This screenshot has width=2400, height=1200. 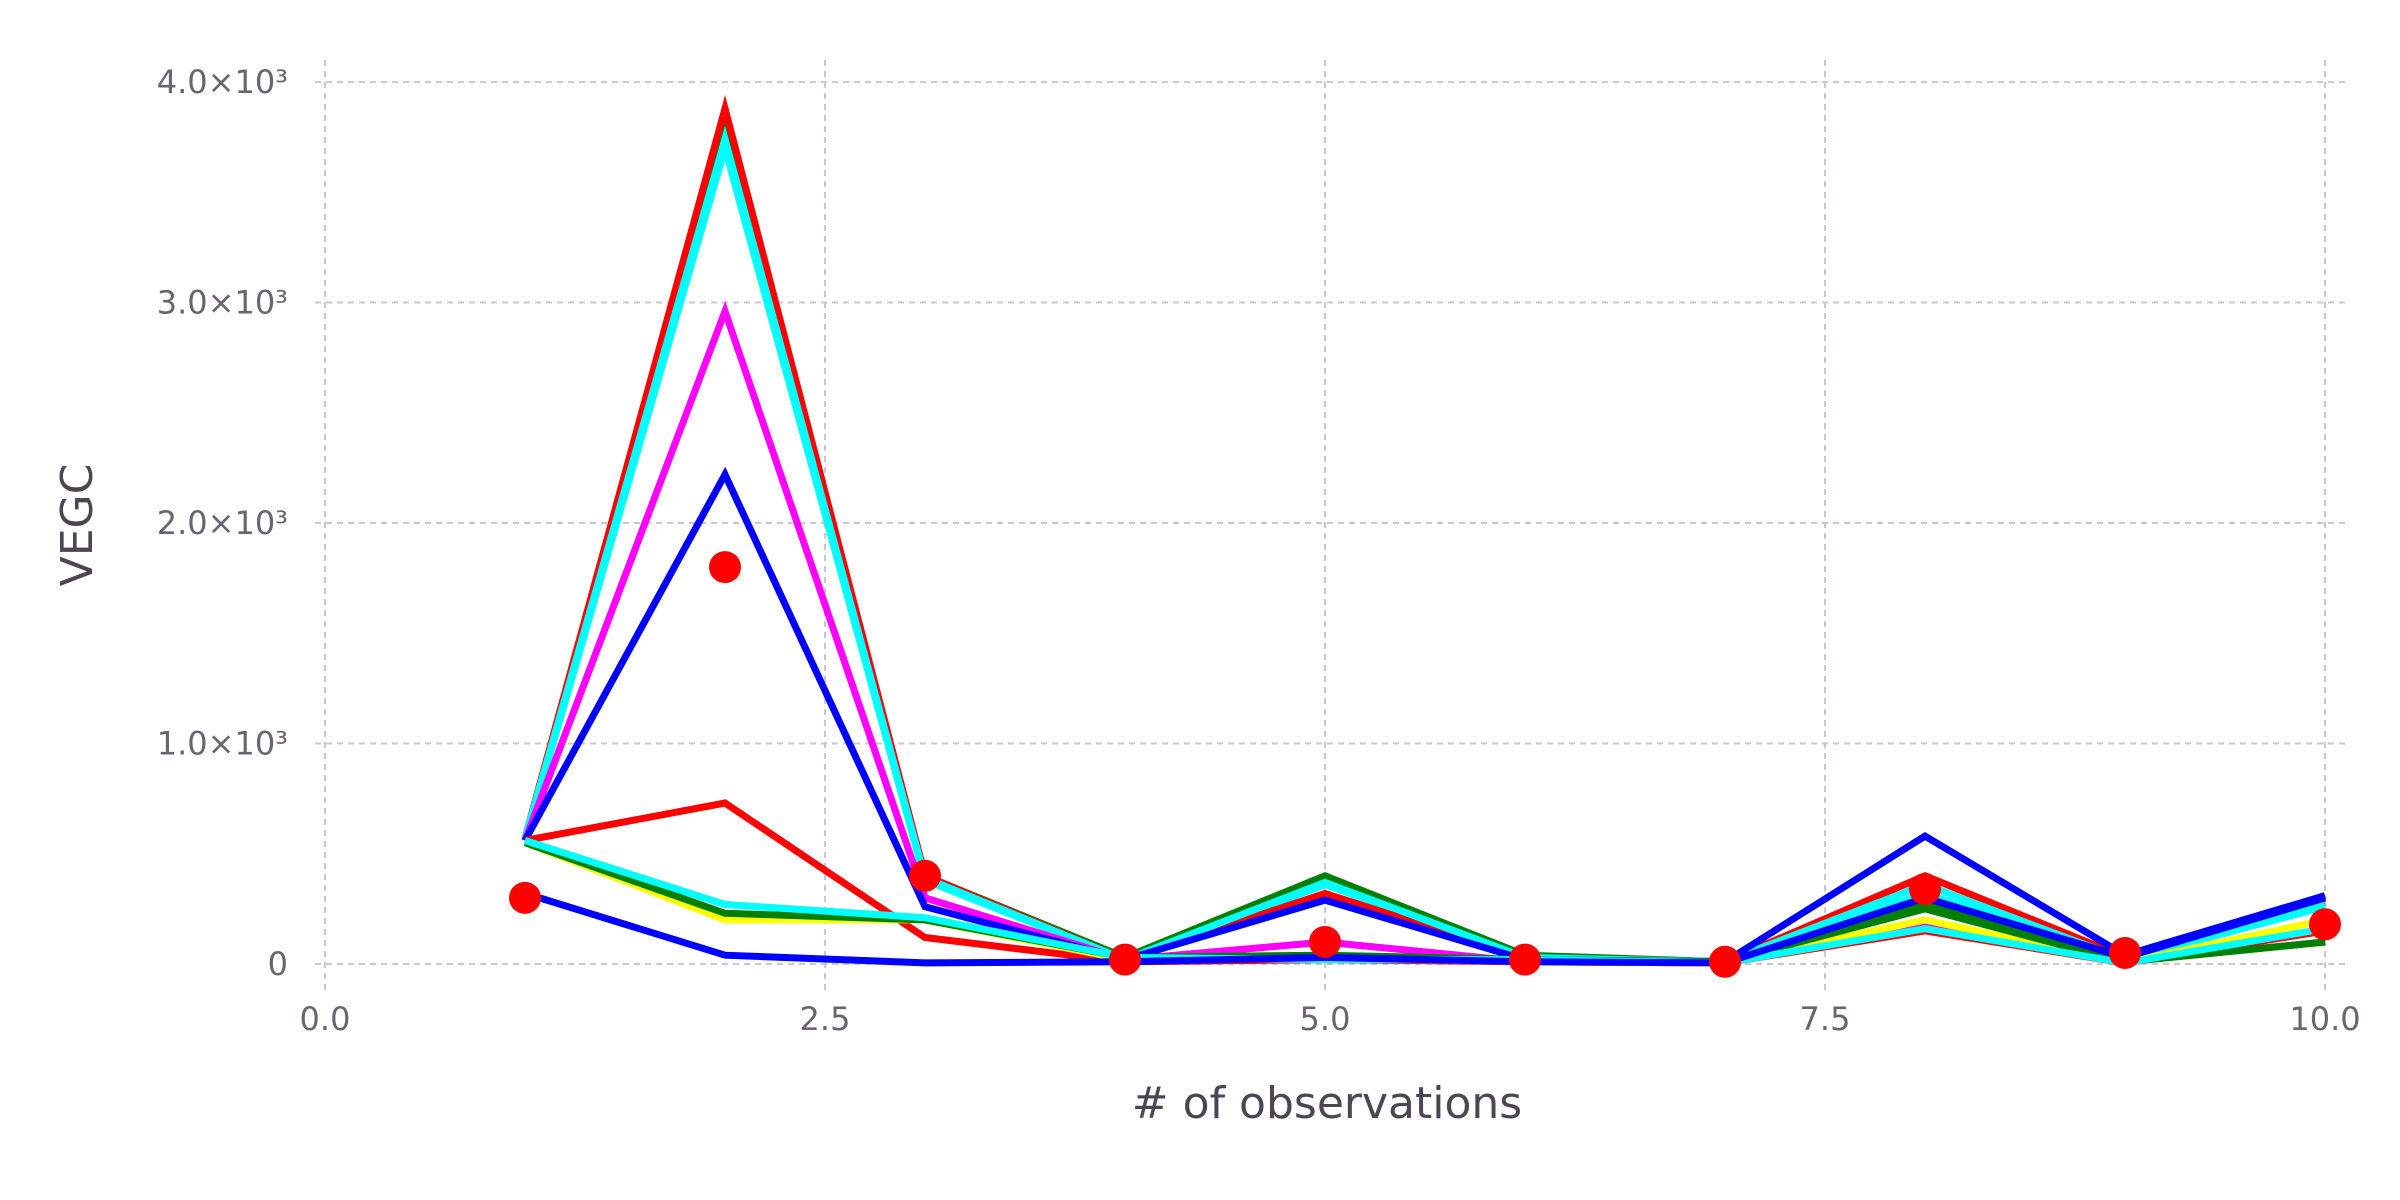 What do you see at coordinates (1327, 1103) in the screenshot?
I see `x-axis-title: # of observations` at bounding box center [1327, 1103].